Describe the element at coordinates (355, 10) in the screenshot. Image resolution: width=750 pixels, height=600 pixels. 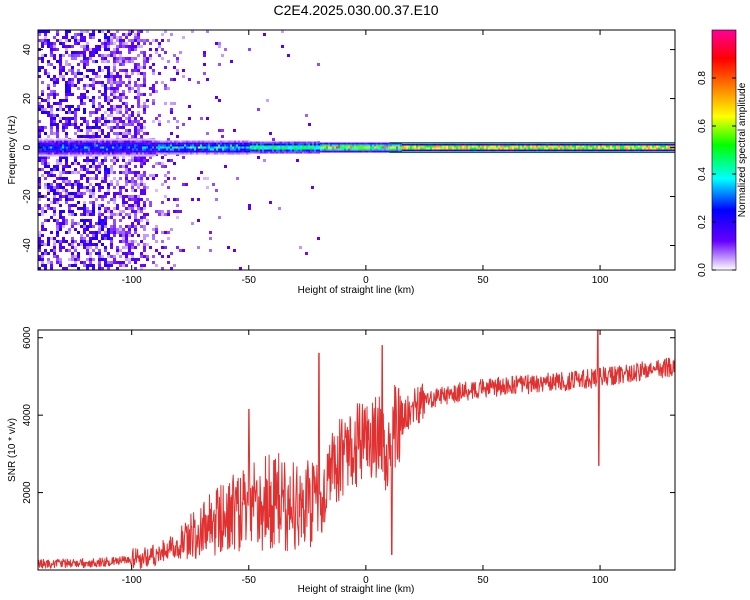
I see `figure-title: C2E4.2025.030.00.37.E10` at that location.